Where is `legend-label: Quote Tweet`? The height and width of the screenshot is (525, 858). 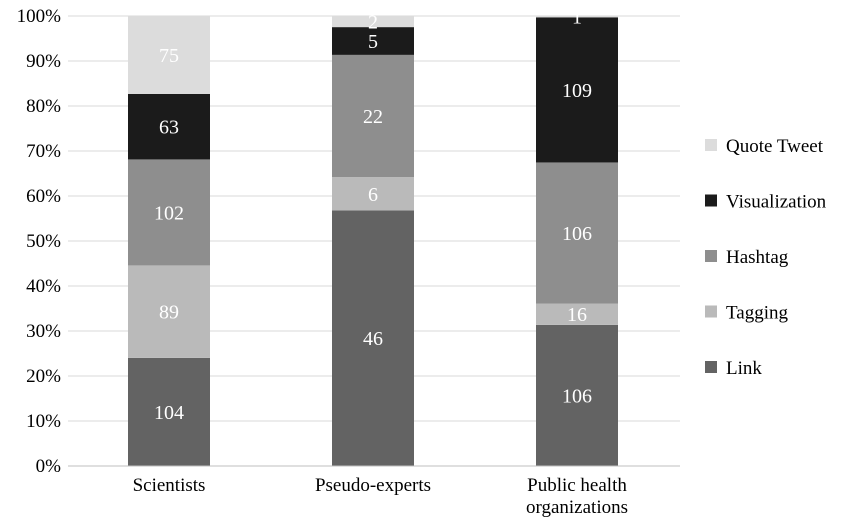
legend-label: Quote Tweet is located at coordinates (775, 146).